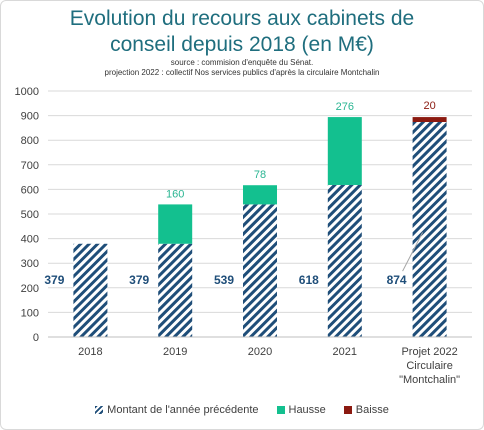 Image resolution: width=484 pixels, height=430 pixels. I want to click on base-data-label: 618, so click(309, 280).